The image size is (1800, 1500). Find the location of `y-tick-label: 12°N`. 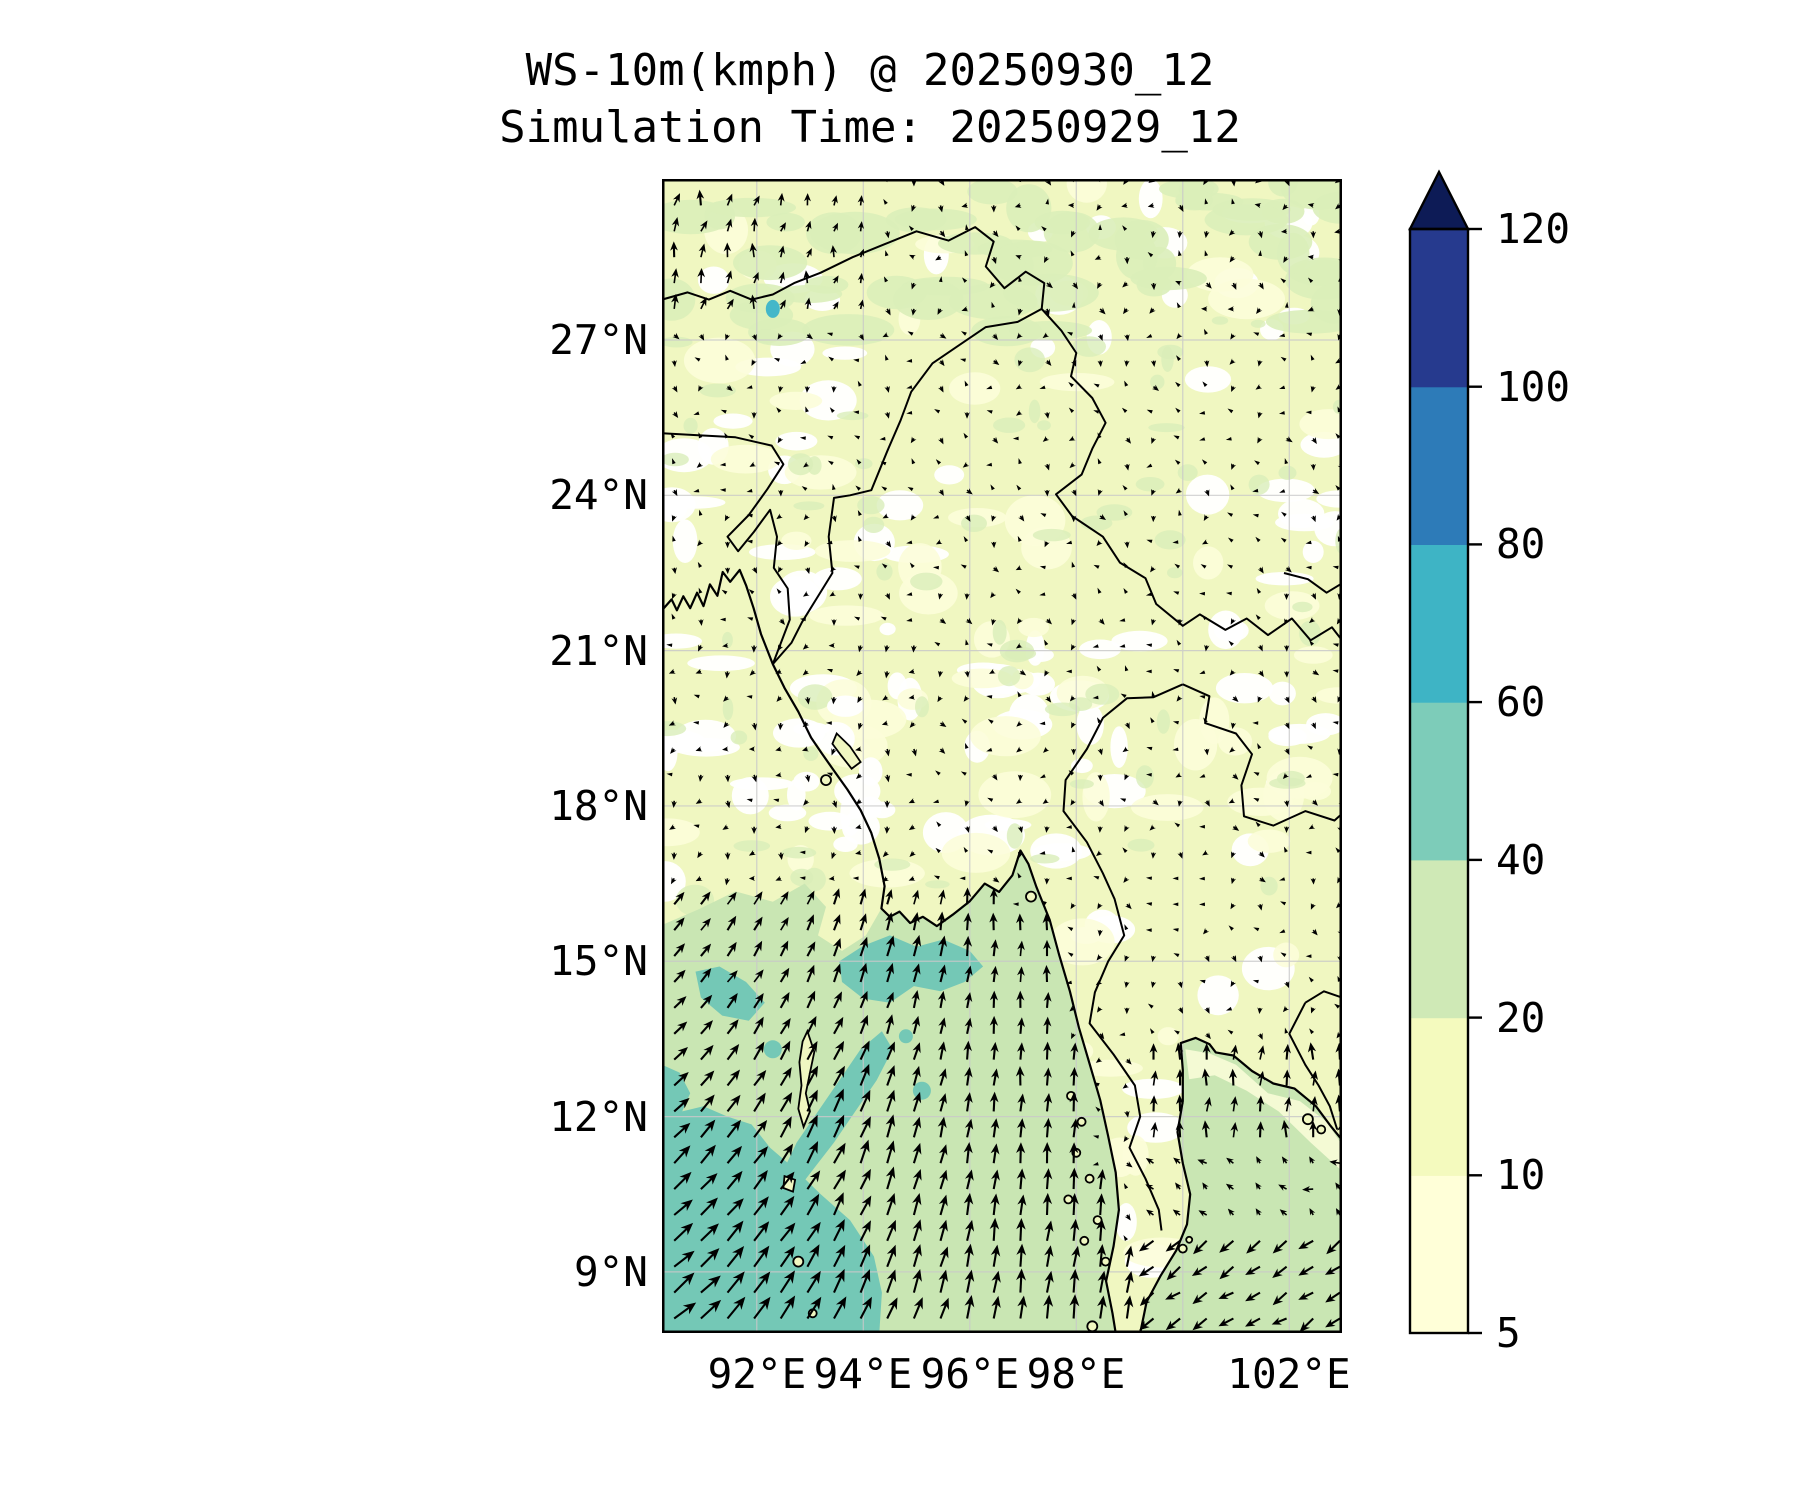

y-tick-label: 12°N is located at coordinates (598, 1117).